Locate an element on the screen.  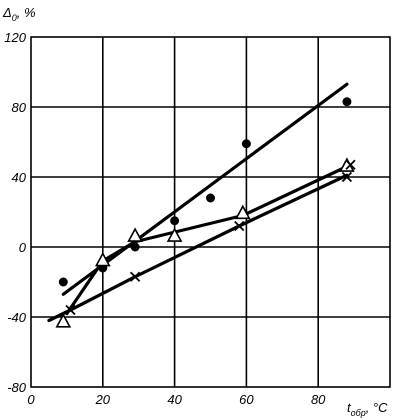
x-tick-label: 0 is located at coordinates (31, 399).